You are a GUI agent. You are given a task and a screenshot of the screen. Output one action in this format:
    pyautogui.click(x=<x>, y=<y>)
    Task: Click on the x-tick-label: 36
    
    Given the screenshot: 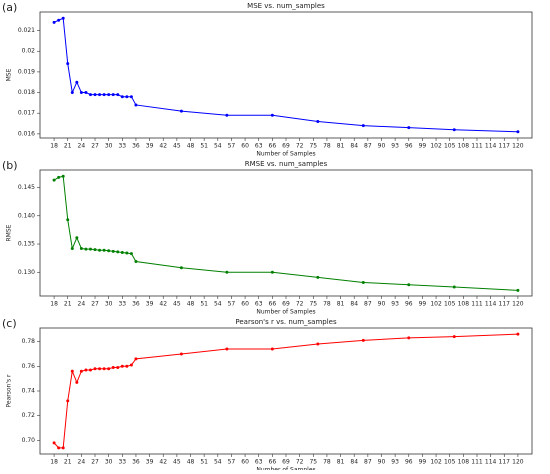 What is the action you would take?
    pyautogui.click(x=136, y=462)
    